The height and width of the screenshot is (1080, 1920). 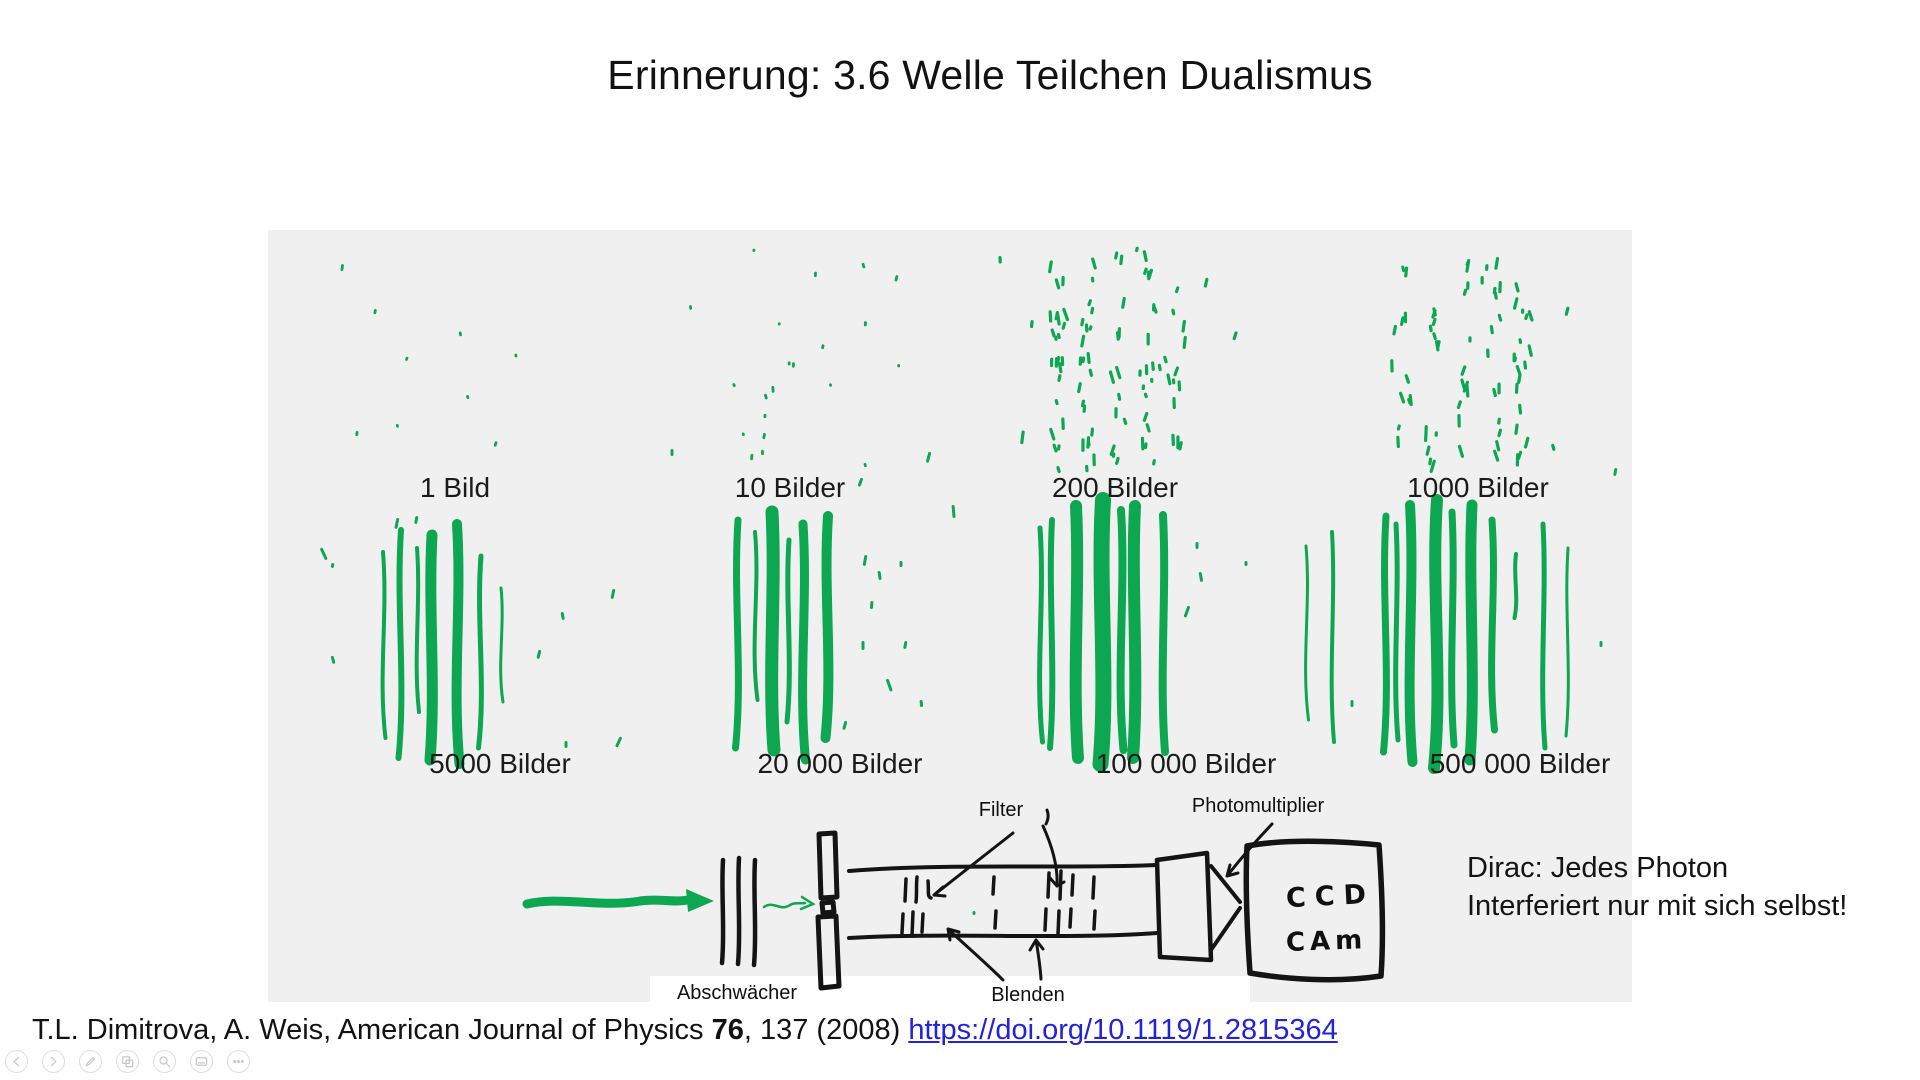 I want to click on captions-icon, so click(x=201, y=1061).